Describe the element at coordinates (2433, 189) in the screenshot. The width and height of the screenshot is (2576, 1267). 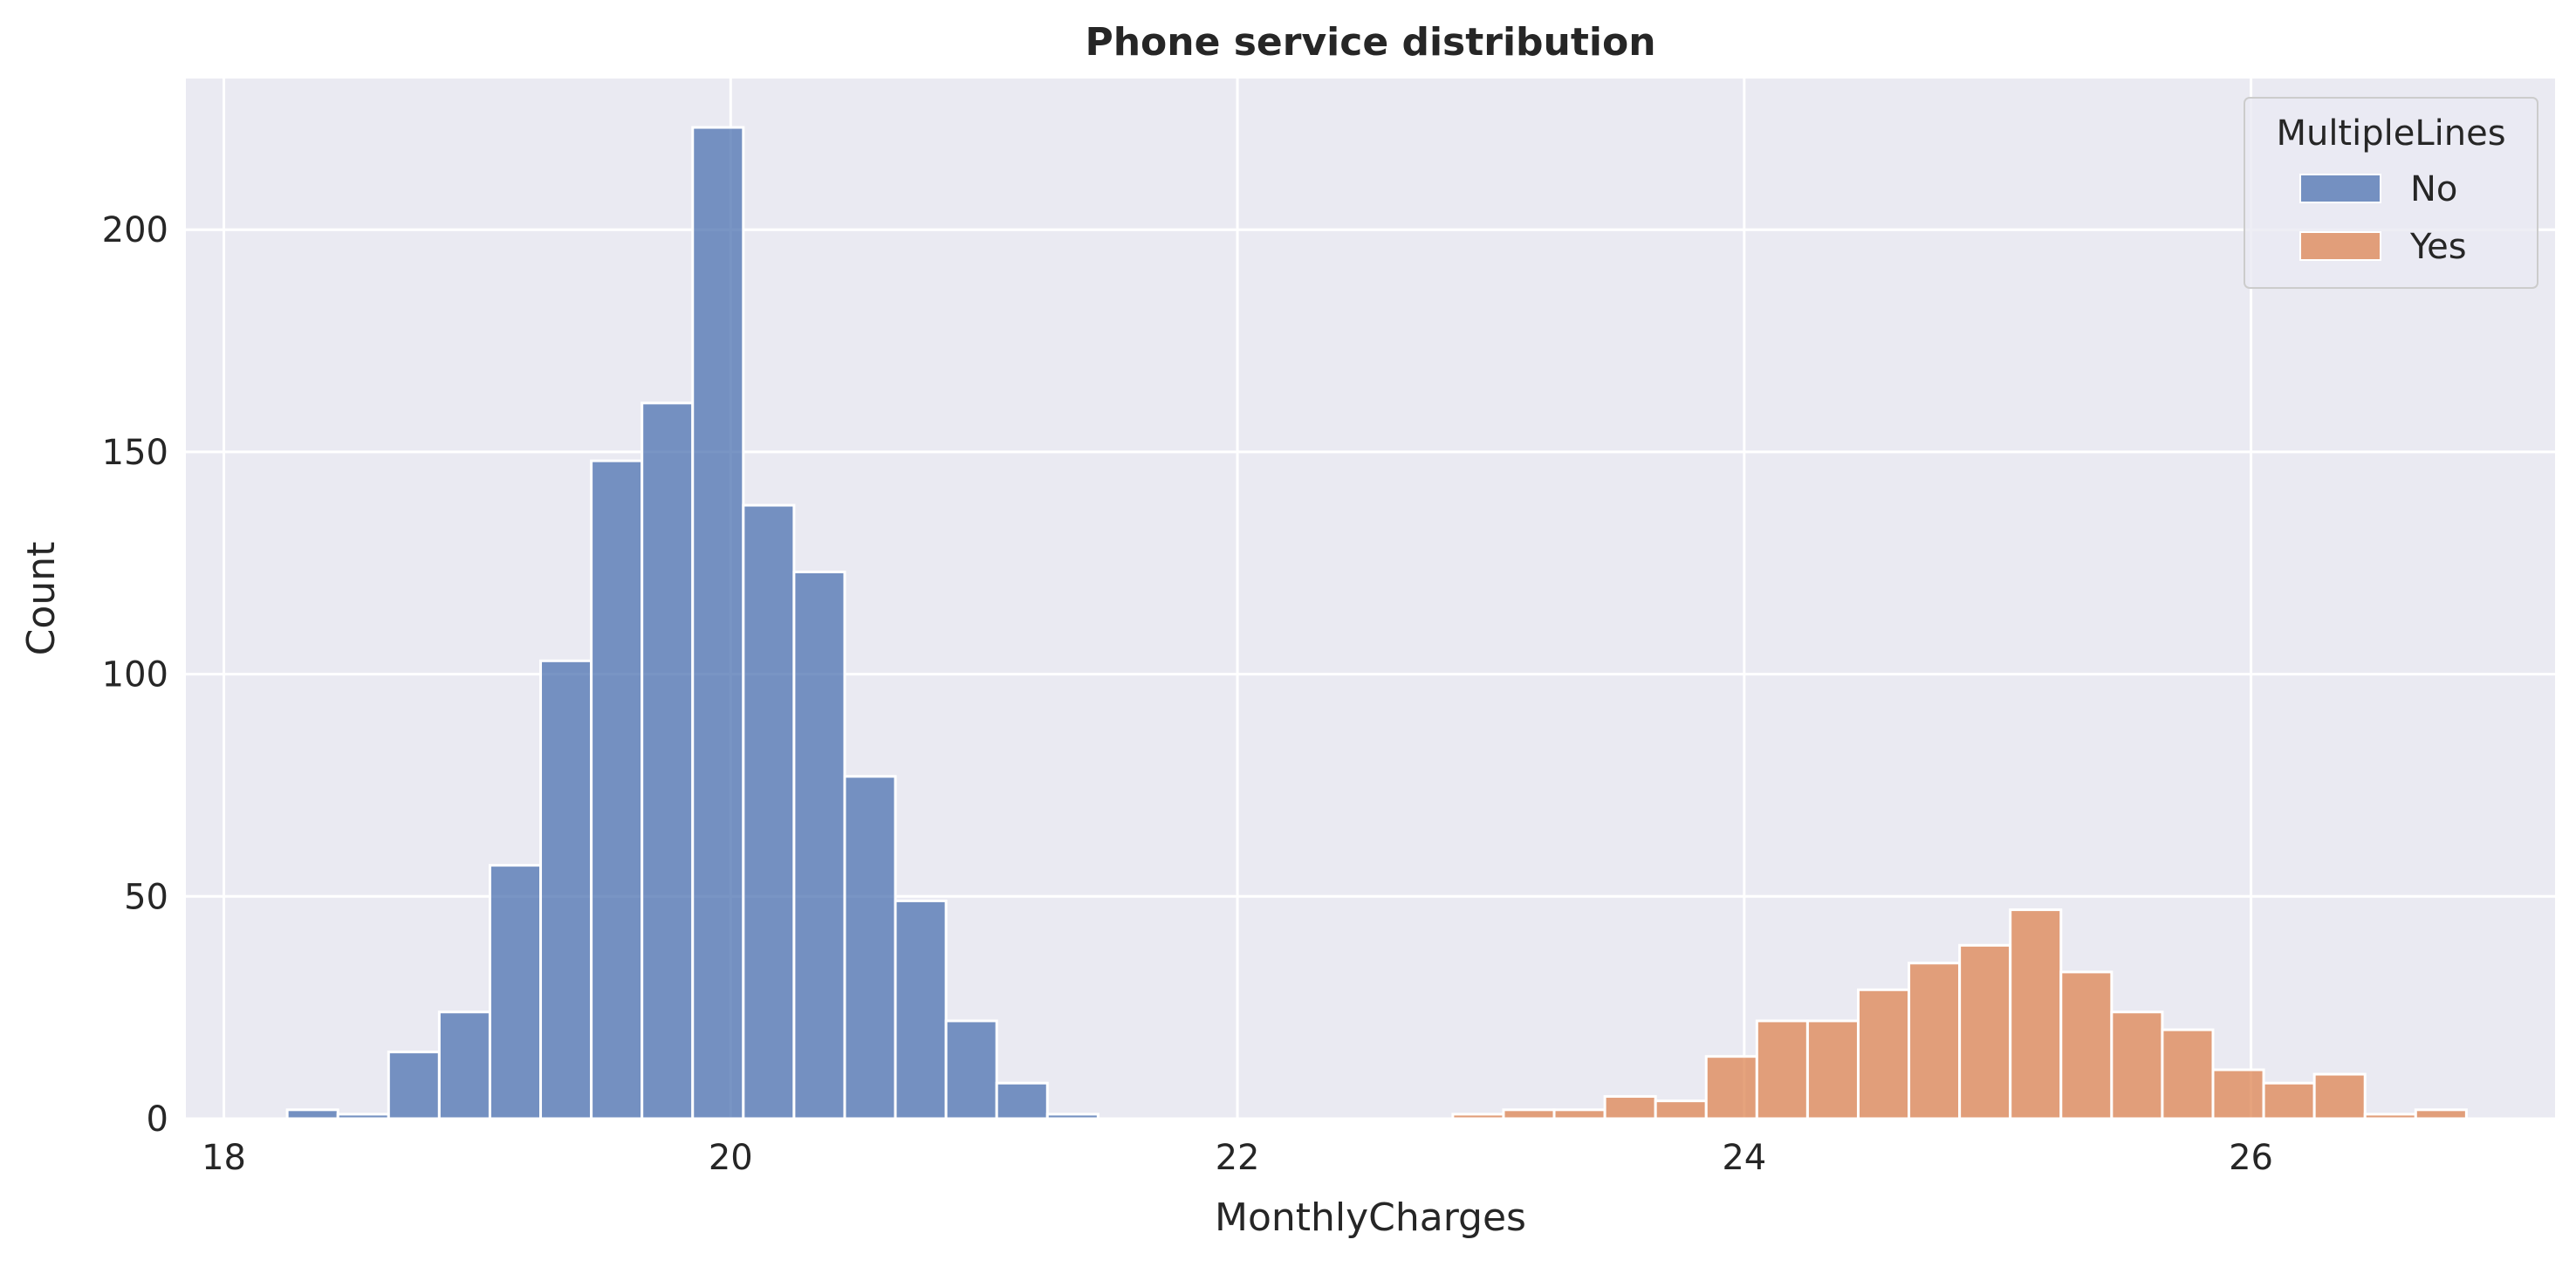
I see `legend-label-no: No` at that location.